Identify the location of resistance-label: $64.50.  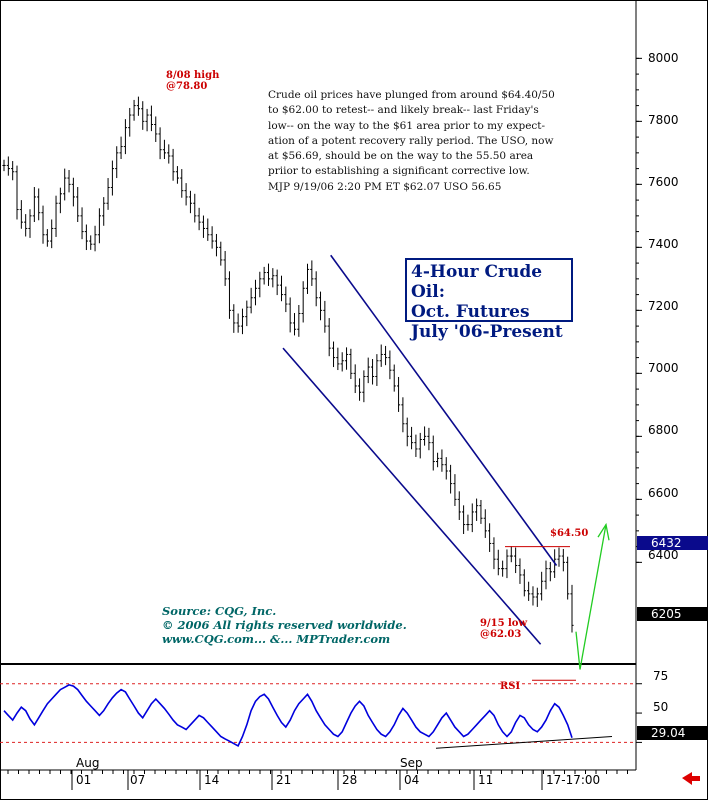
(569, 533).